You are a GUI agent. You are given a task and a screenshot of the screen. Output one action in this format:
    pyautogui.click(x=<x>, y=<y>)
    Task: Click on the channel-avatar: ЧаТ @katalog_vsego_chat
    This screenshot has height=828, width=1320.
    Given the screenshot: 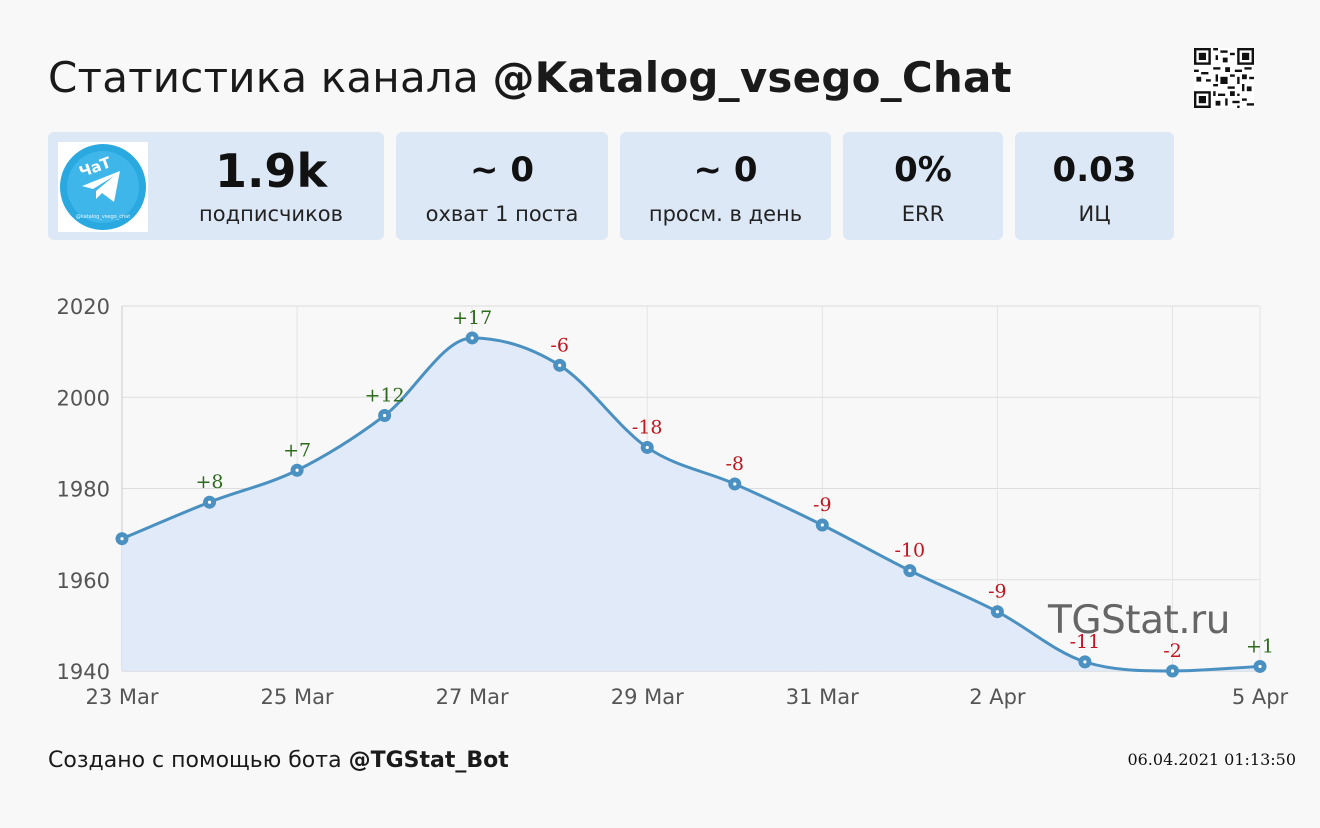 What is the action you would take?
    pyautogui.click(x=103, y=187)
    